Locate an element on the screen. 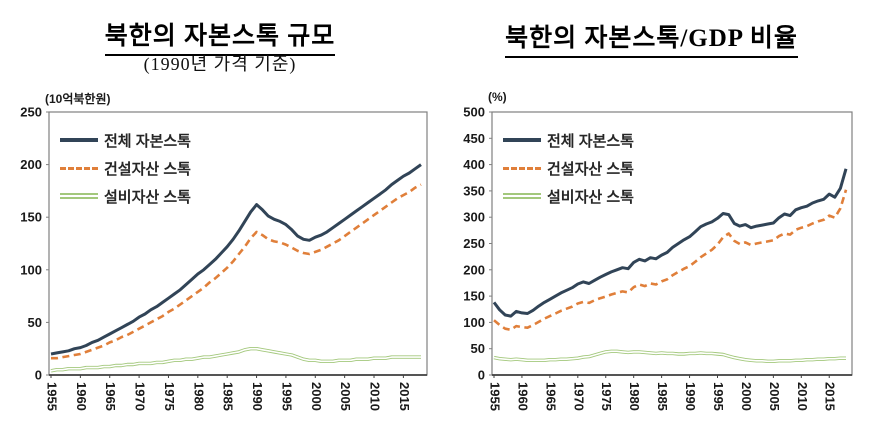 The image size is (869, 439). left-chart-legend: 전체 자본스톡 건설자산 스톡 설비자산 스톡 is located at coordinates (125, 168).